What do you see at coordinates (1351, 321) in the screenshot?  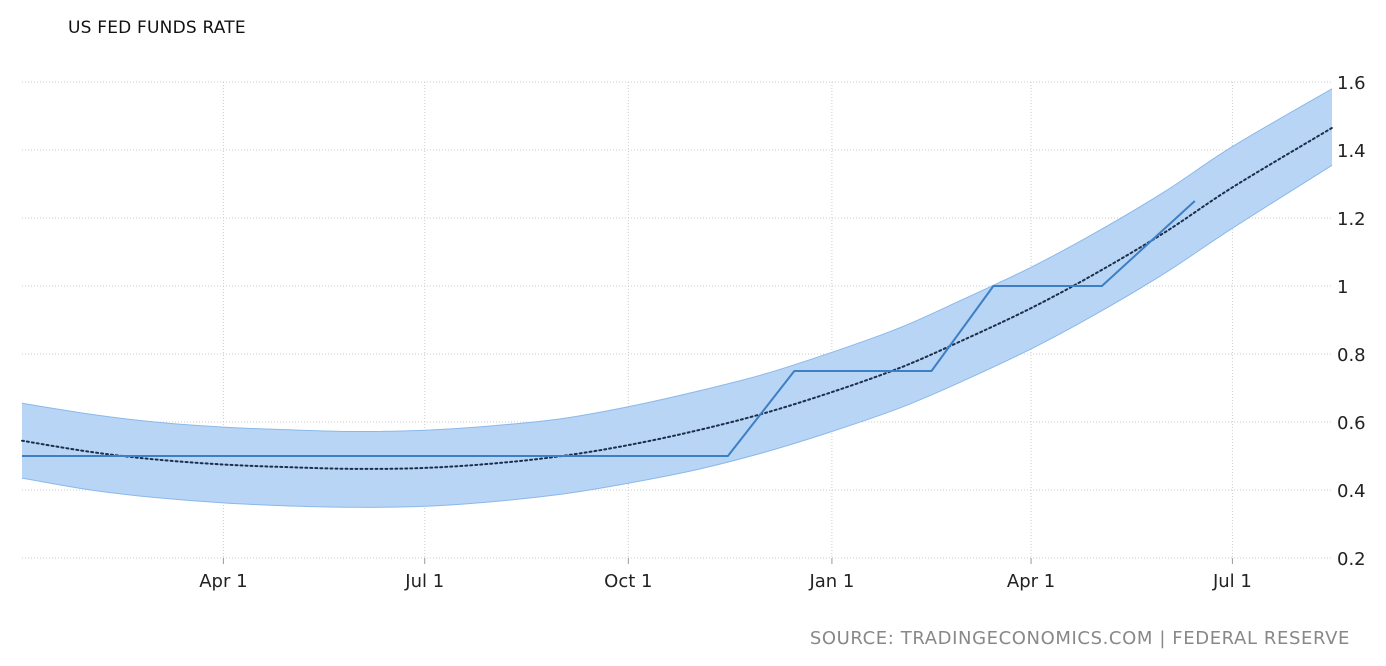 I see `y-axis: 0.2 0.4 0.6 0.8 1 1.2 1.4 1.6` at bounding box center [1351, 321].